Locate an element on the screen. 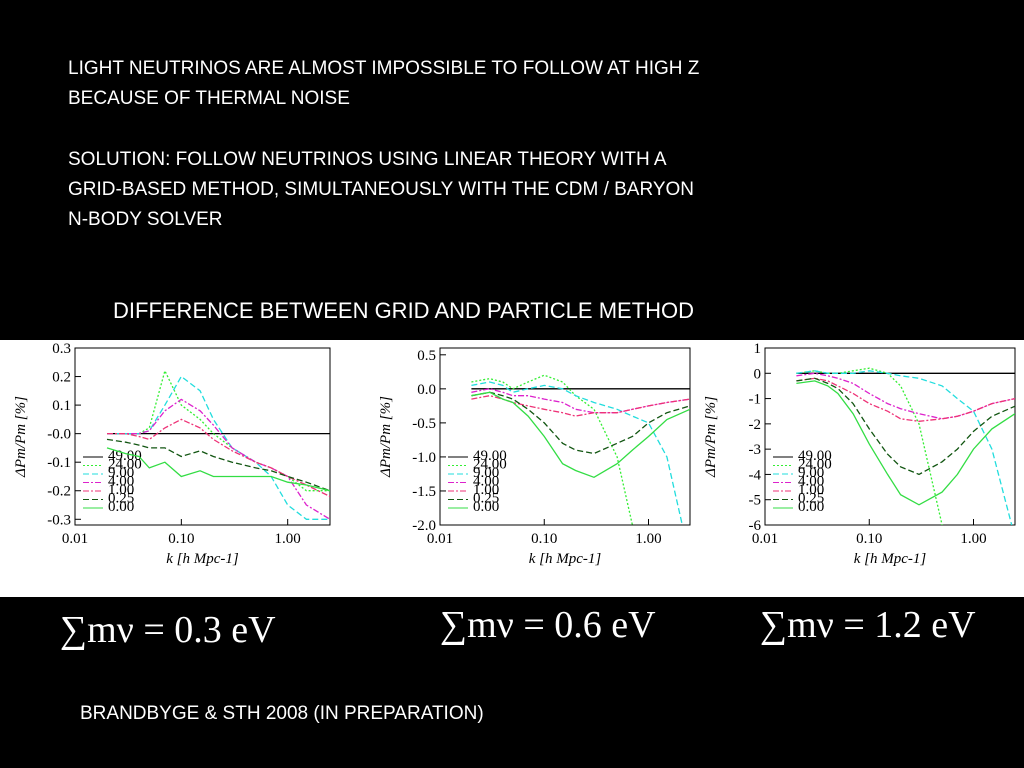  y-tick-label: -1.5 is located at coordinates (424, 492).